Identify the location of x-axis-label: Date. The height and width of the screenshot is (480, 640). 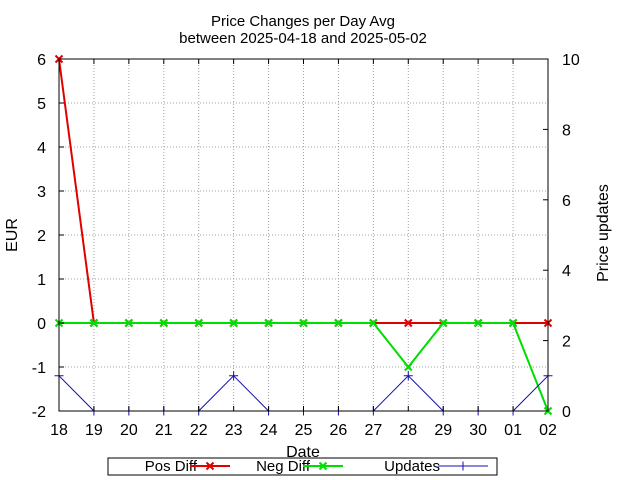
(303, 452).